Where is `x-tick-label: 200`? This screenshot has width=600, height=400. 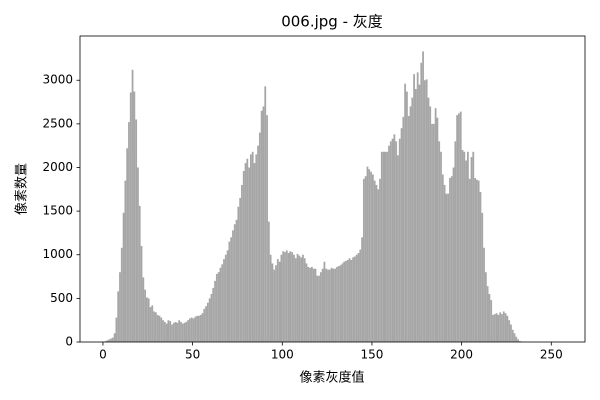 x-tick-label: 200 is located at coordinates (461, 355).